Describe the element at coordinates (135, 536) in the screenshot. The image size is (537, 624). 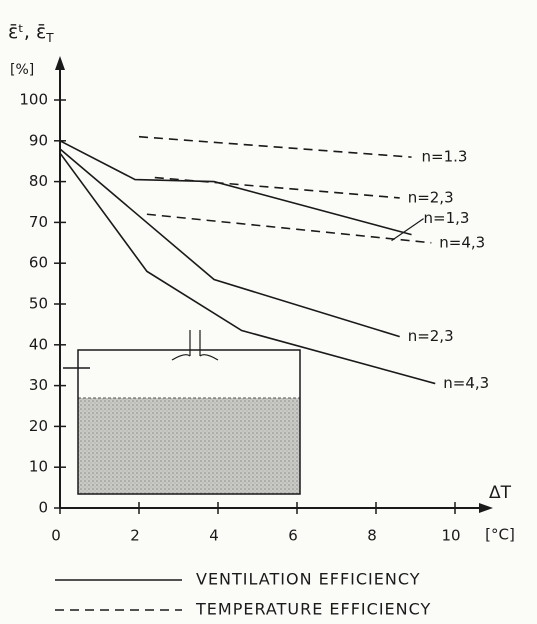
I see `x-tick-label: 2` at that location.